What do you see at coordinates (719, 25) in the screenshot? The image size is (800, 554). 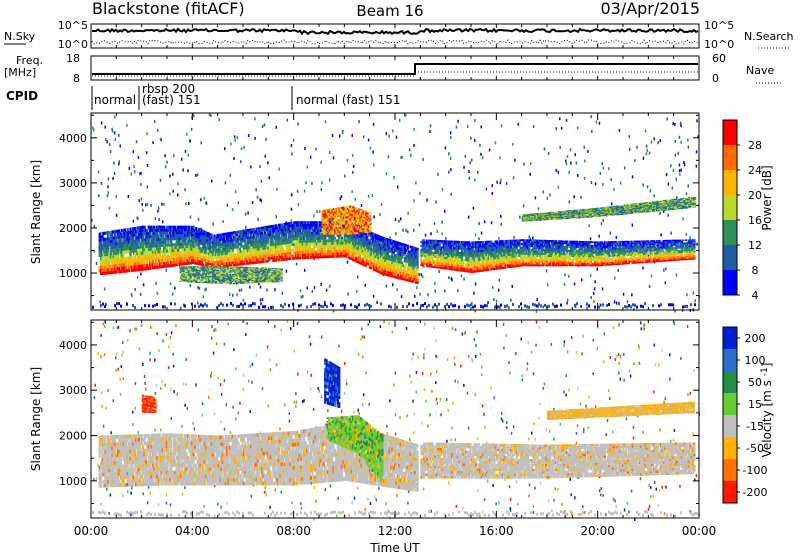 I see `n-search-tick-top: 10^5` at bounding box center [719, 25].